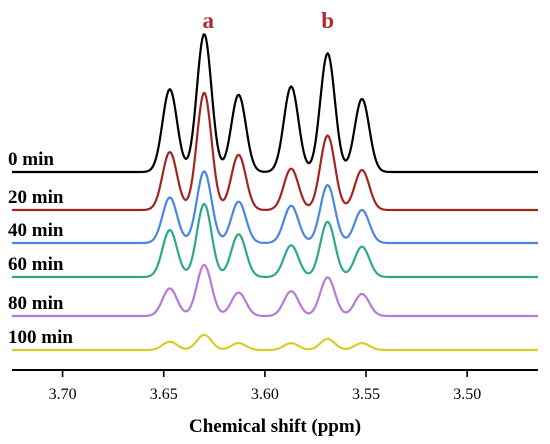  What do you see at coordinates (275, 426) in the screenshot?
I see `x-axis-label: Chemical shift (ppm)` at bounding box center [275, 426].